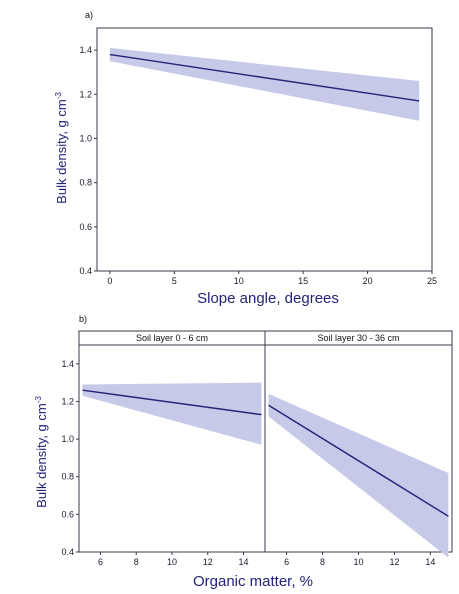 This screenshot has width=459, height=594. I want to click on panel-a-x-tick-label: 5, so click(174, 281).